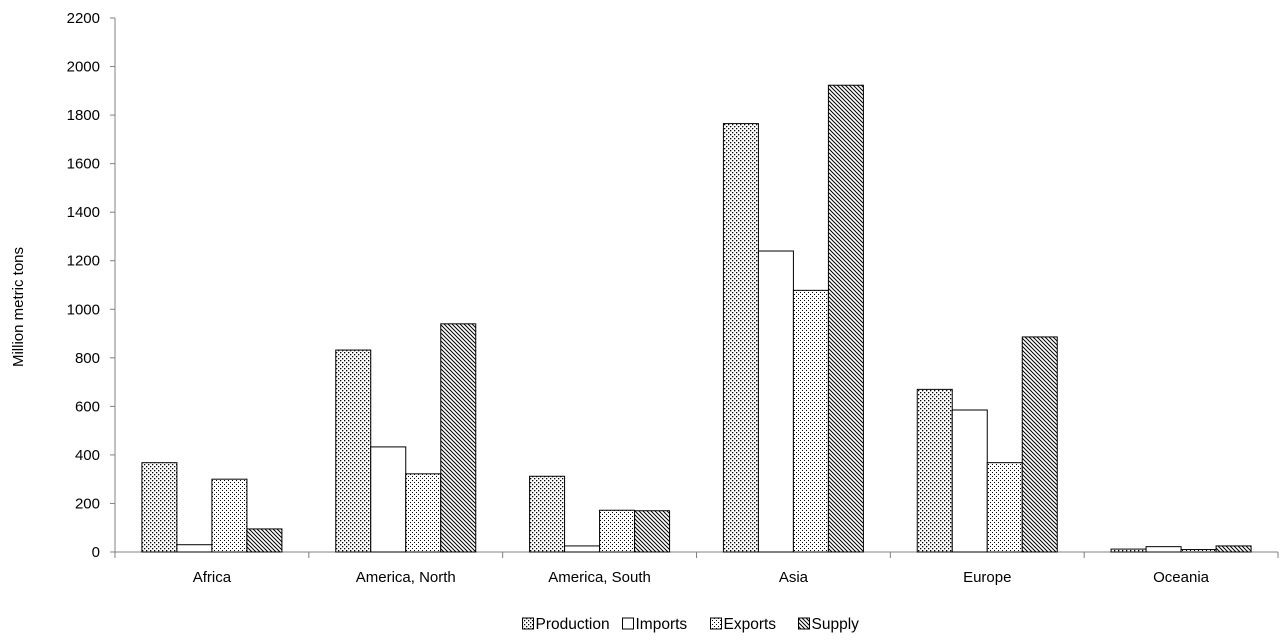 The height and width of the screenshot is (641, 1283). Describe the element at coordinates (96, 552) in the screenshot. I see `y-tick-label: 0` at that location.